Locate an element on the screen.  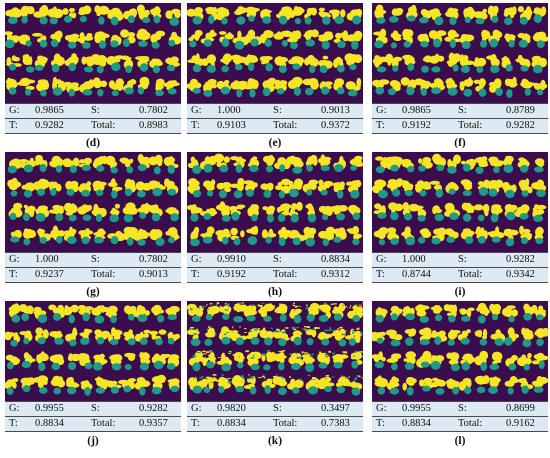
label-t: T: is located at coordinates (385, 275).